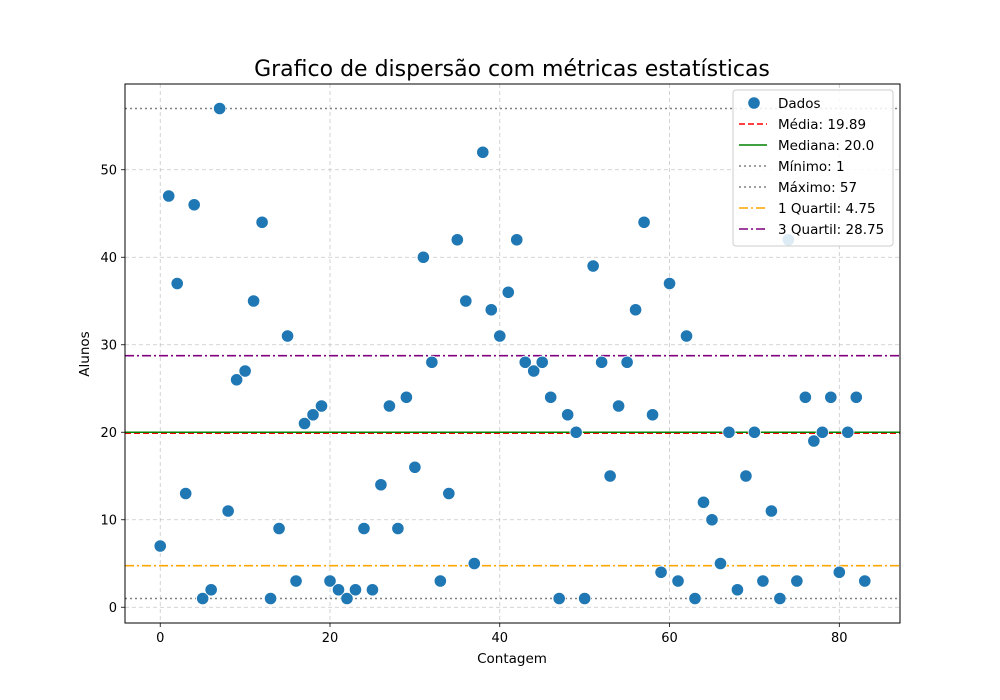 The width and height of the screenshot is (1000, 700). Describe the element at coordinates (754, 103) in the screenshot. I see `legend-marker` at that location.